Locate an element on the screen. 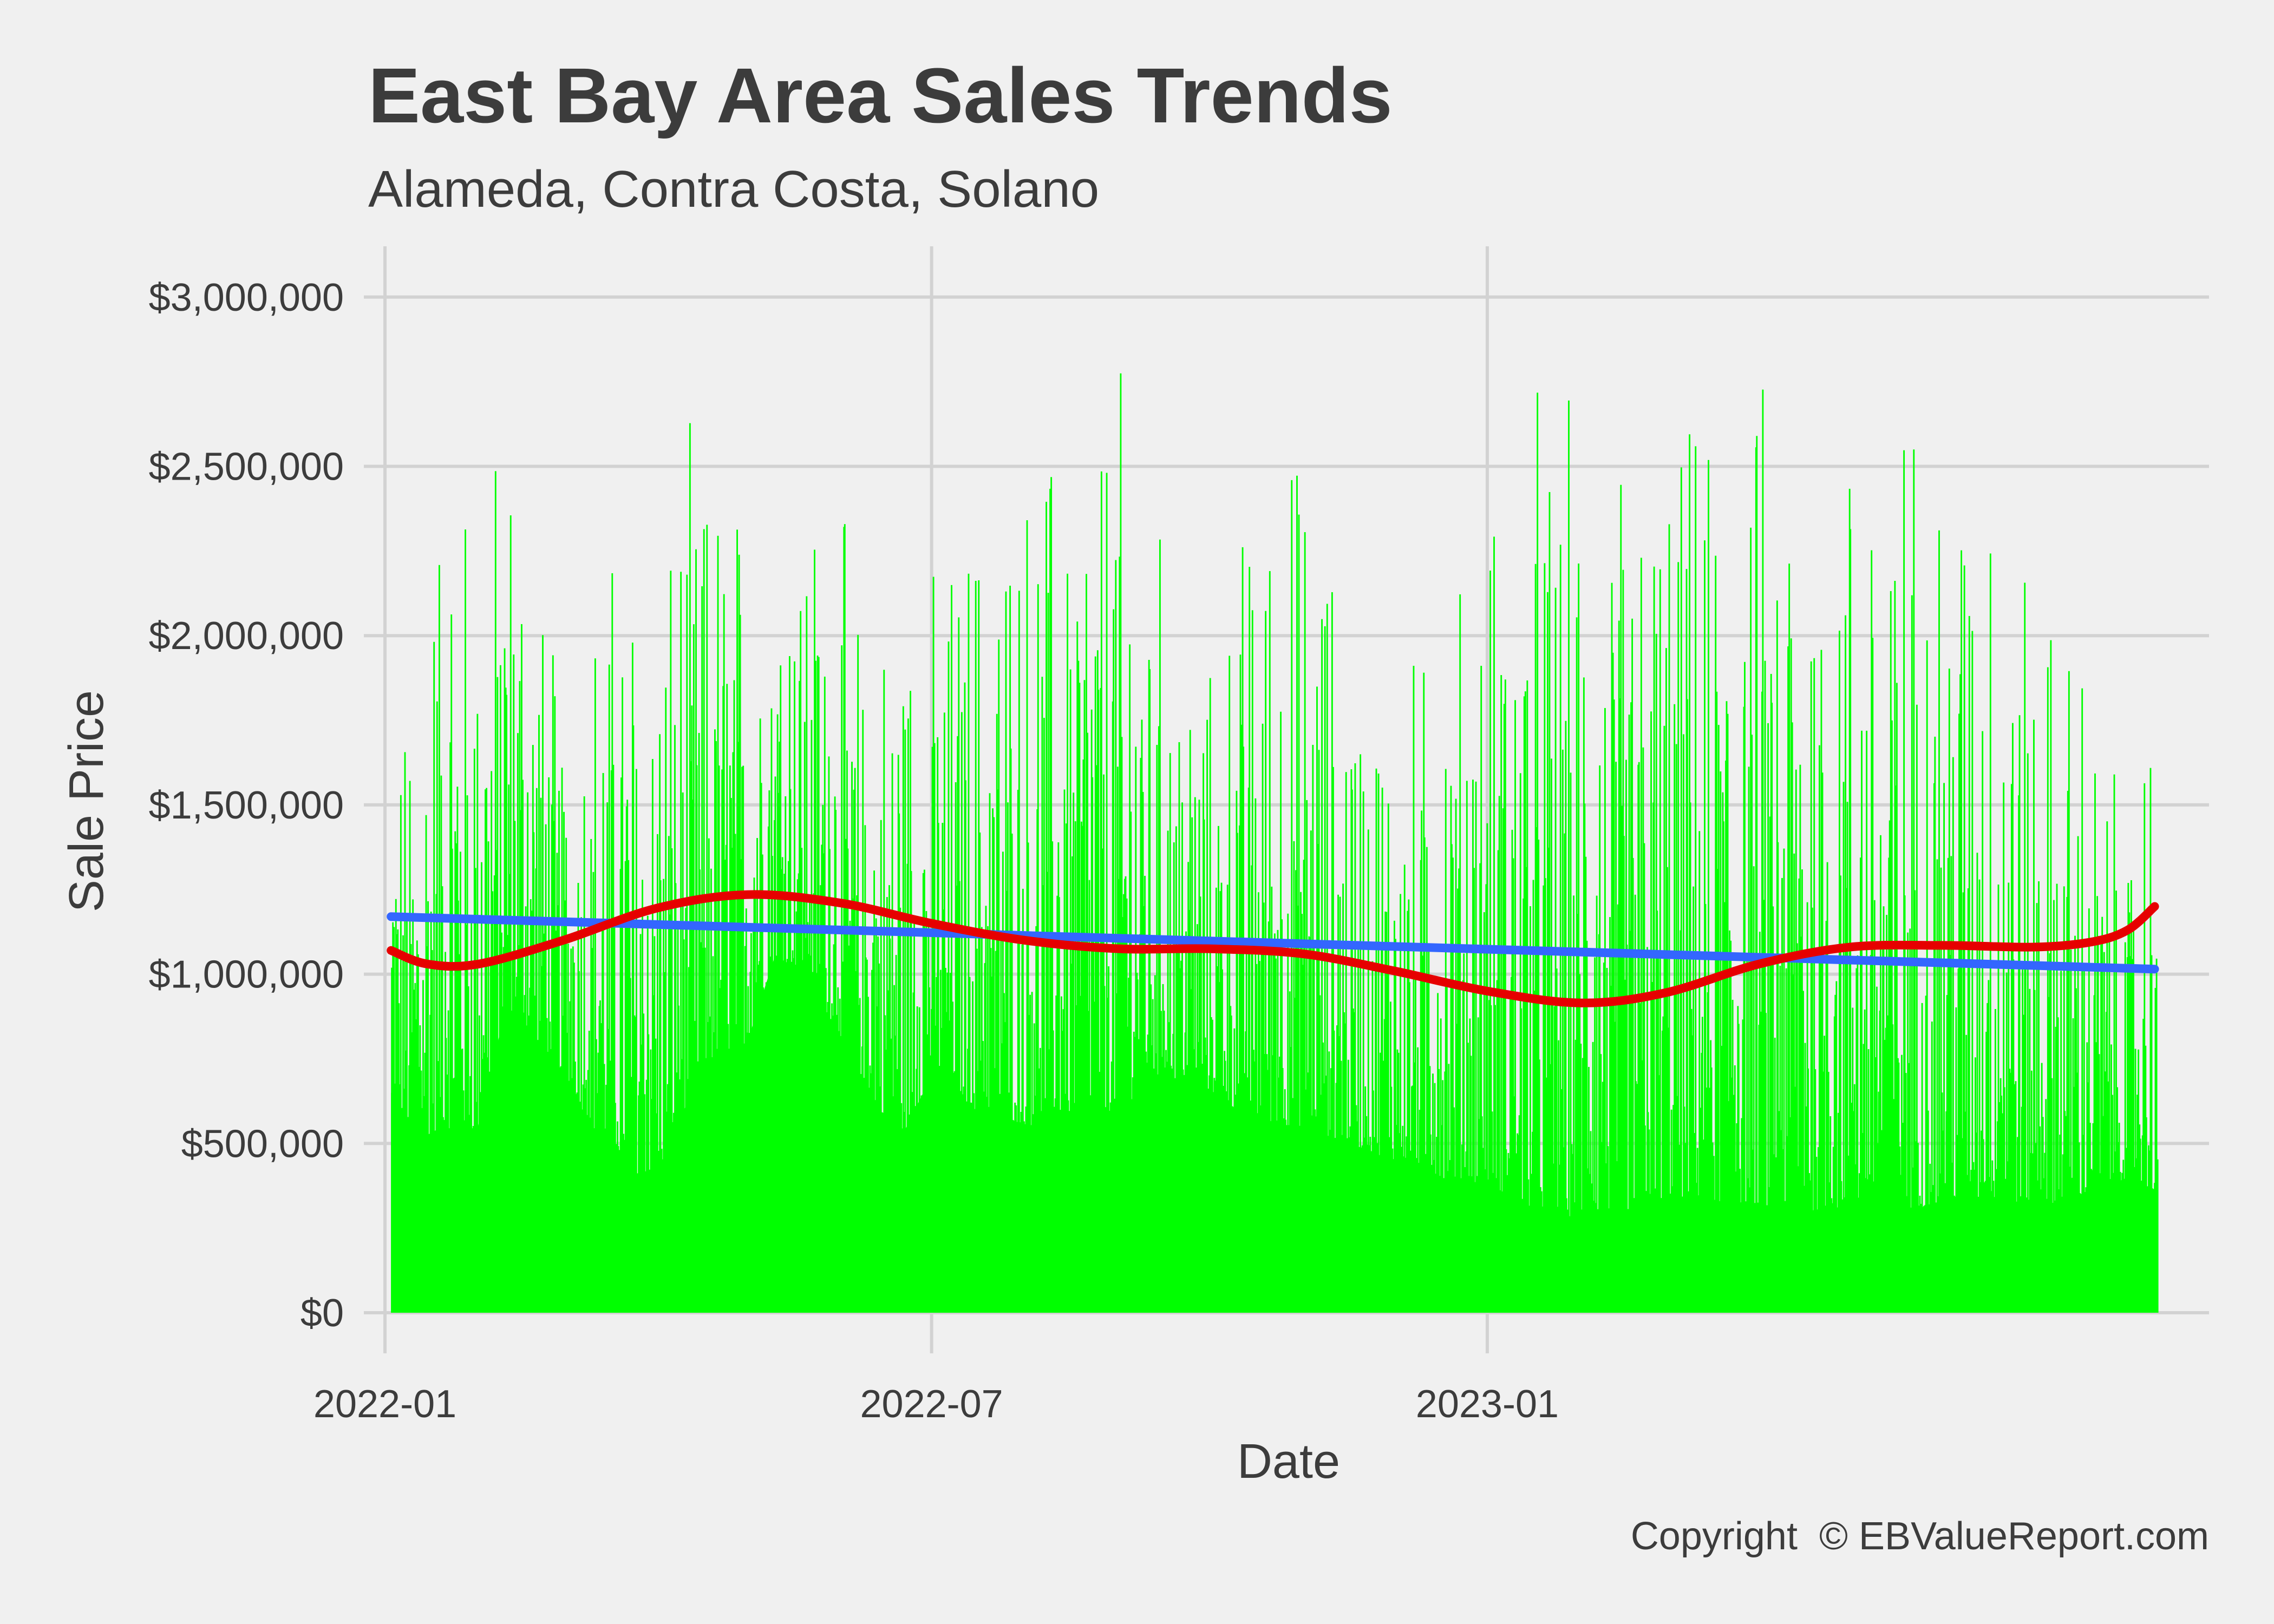 The width and height of the screenshot is (2274, 1624). y-axis-title: Sale Price is located at coordinates (87, 801).